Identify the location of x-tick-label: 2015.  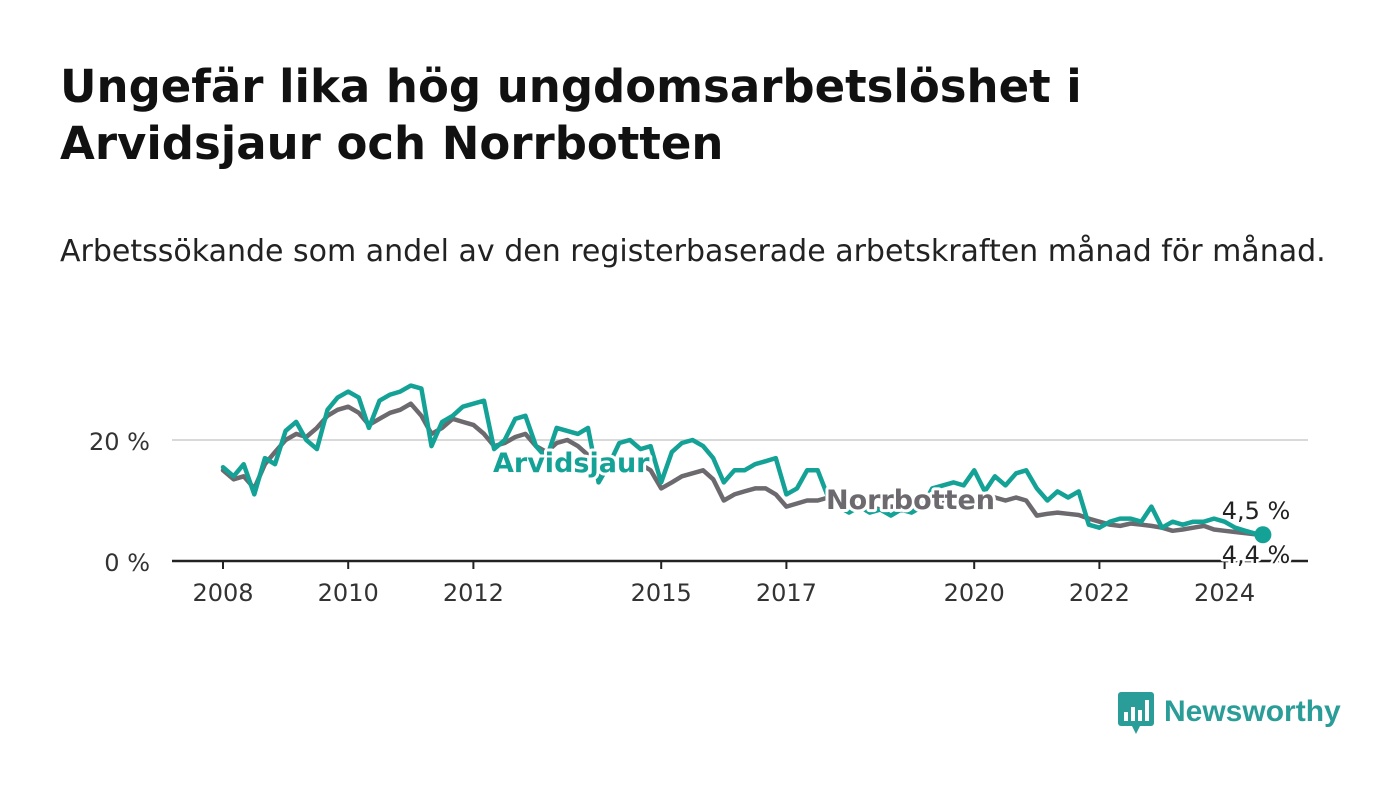
(661, 593).